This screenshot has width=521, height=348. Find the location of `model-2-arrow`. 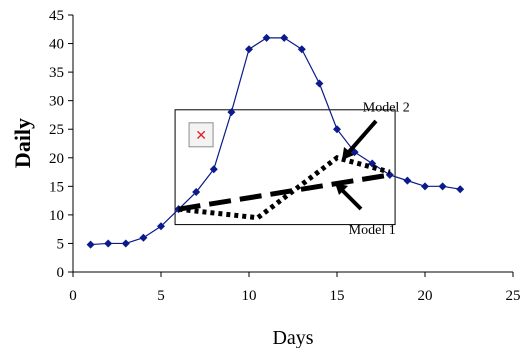

model-2-arrow is located at coordinates (362, 137).